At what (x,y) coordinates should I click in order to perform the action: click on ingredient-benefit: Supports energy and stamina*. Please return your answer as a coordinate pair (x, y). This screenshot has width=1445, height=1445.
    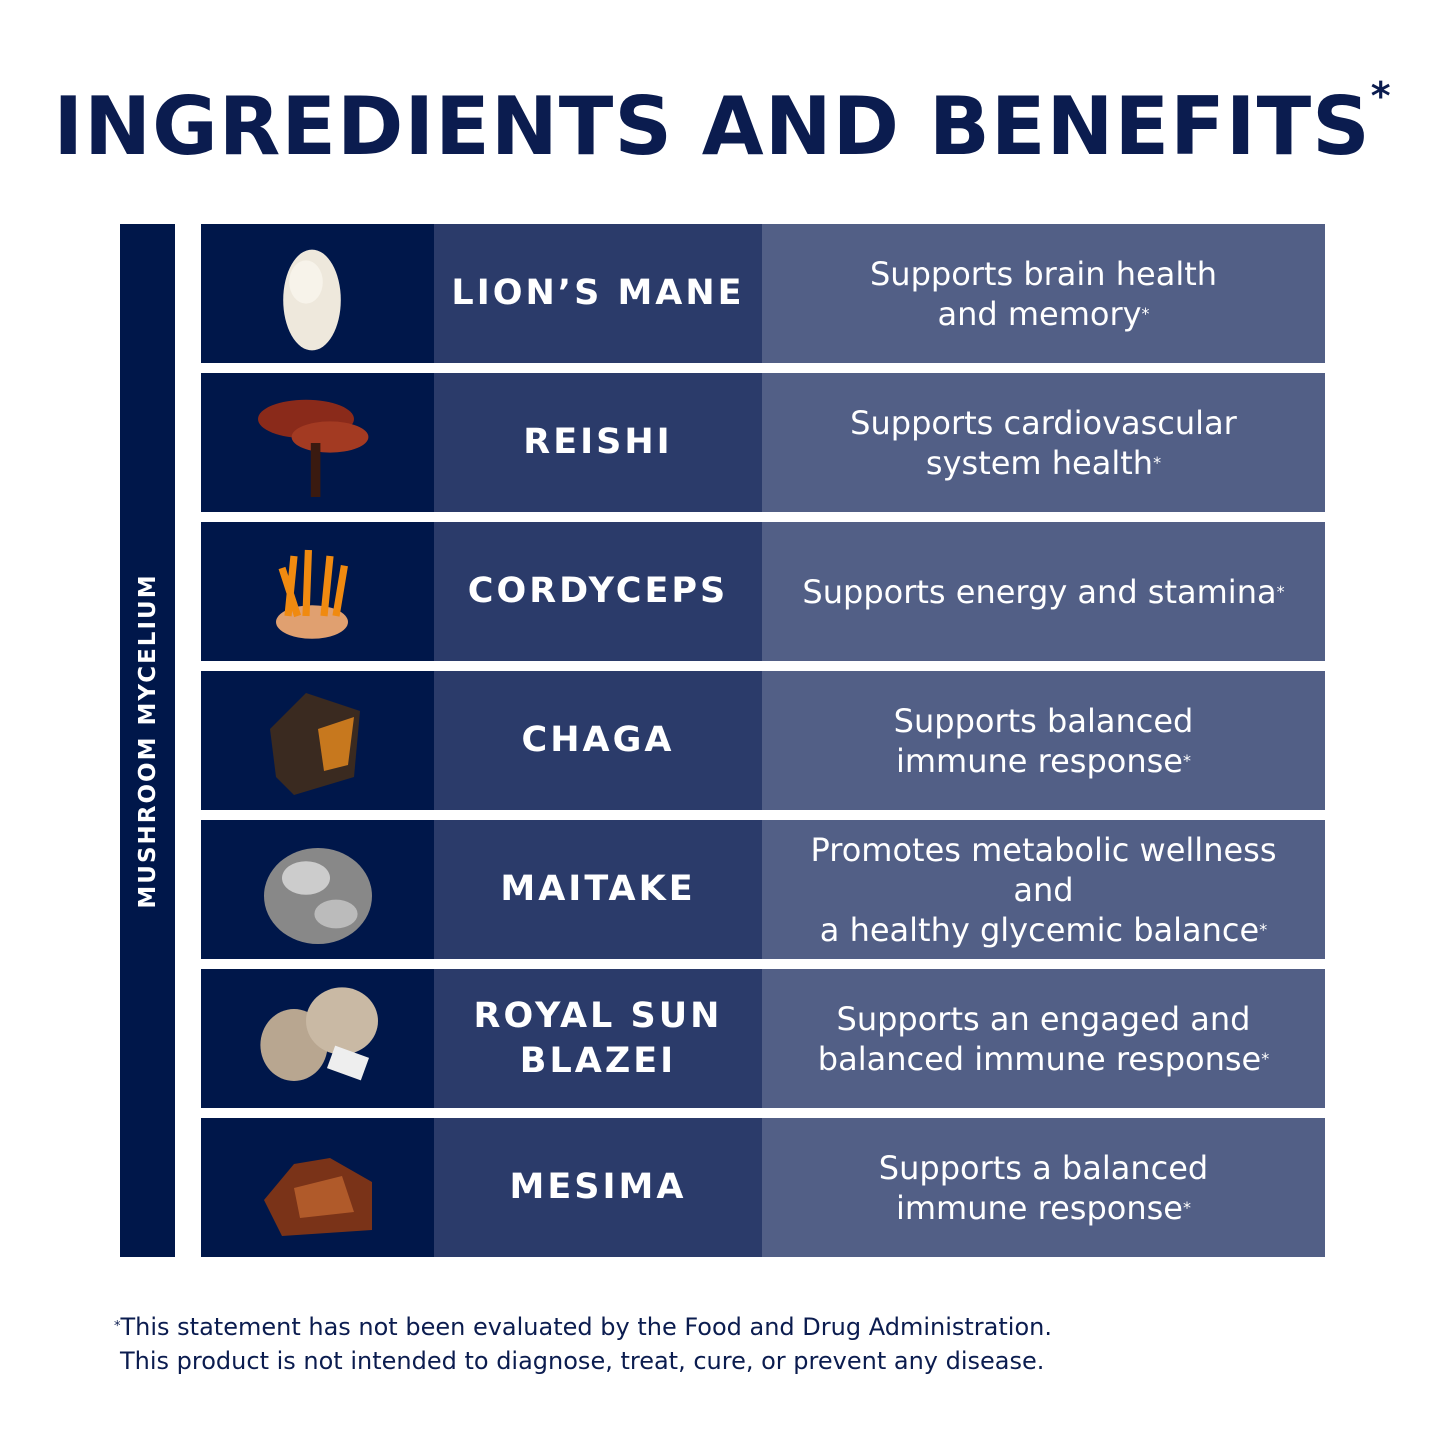
    Looking at the image, I should click on (1043, 591).